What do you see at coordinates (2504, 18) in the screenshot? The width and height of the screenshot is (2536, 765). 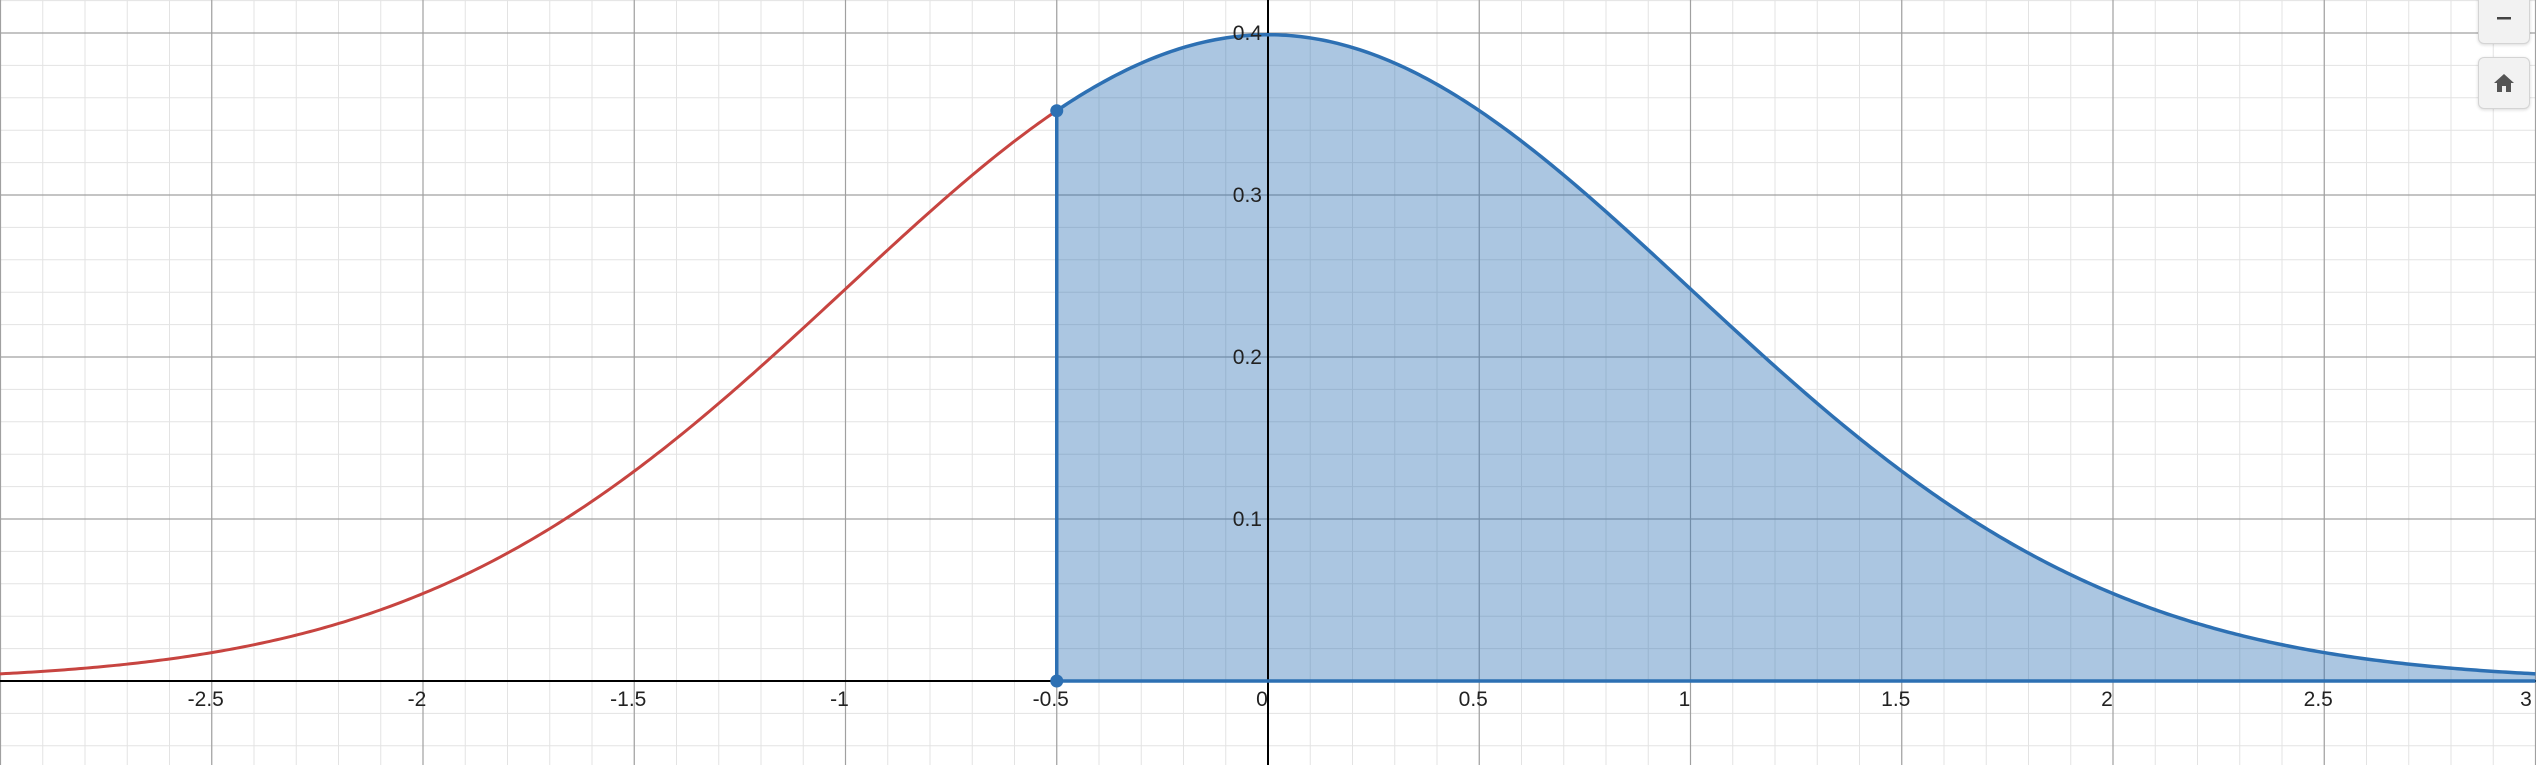 I see `minus-icon` at bounding box center [2504, 18].